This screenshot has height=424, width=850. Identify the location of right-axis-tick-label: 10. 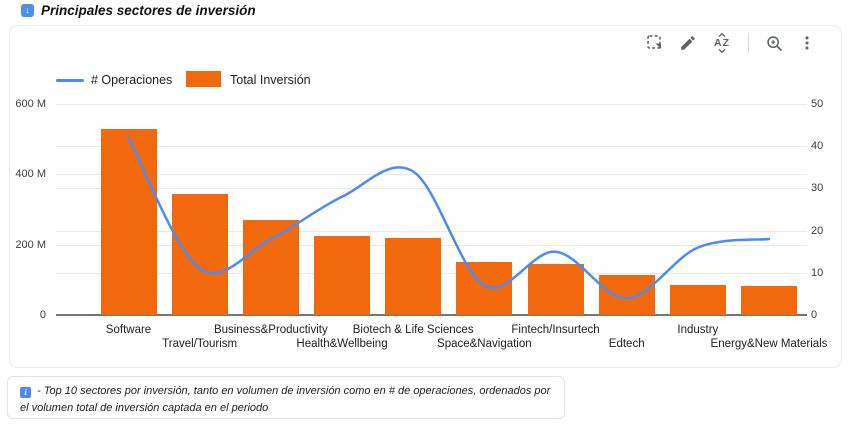
(817, 272).